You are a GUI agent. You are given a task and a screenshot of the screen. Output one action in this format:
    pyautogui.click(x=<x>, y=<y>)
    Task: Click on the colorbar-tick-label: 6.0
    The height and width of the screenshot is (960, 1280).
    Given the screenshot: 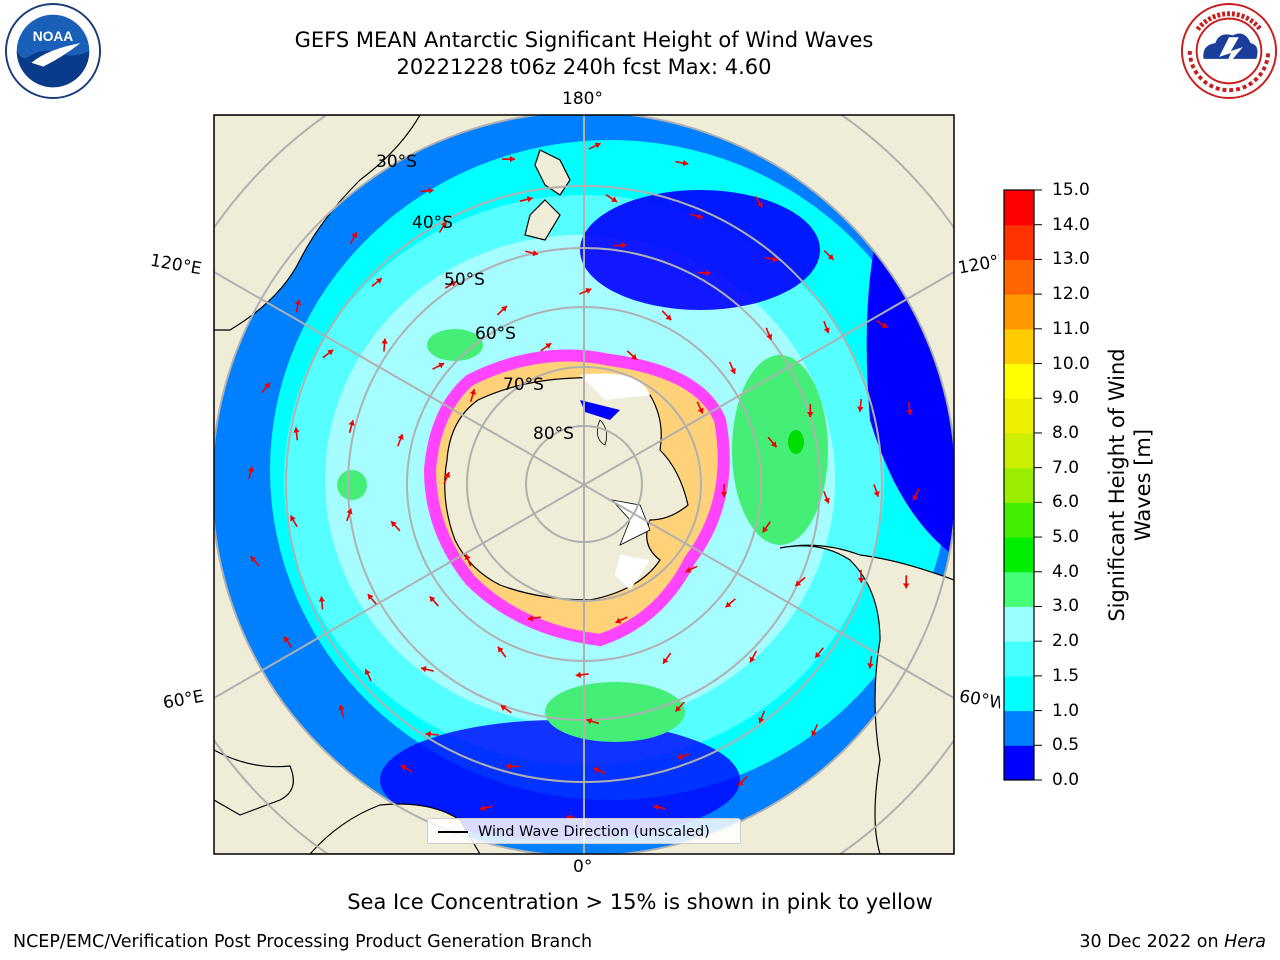 What is the action you would take?
    pyautogui.click(x=1066, y=502)
    